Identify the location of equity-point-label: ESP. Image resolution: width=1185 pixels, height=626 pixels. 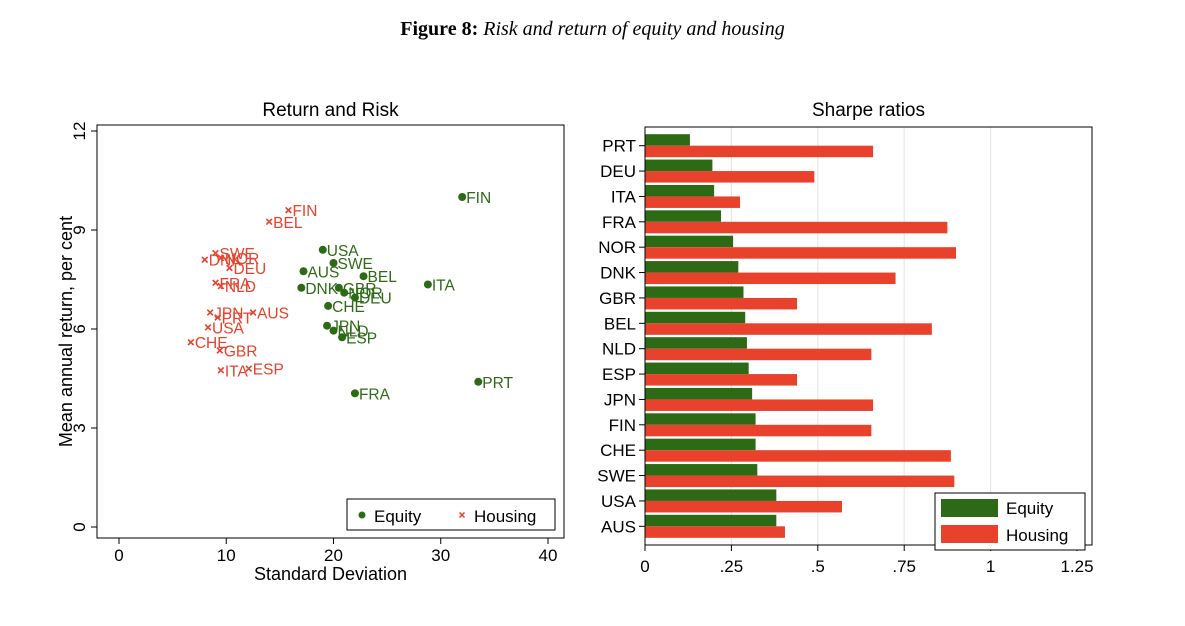
(361, 338).